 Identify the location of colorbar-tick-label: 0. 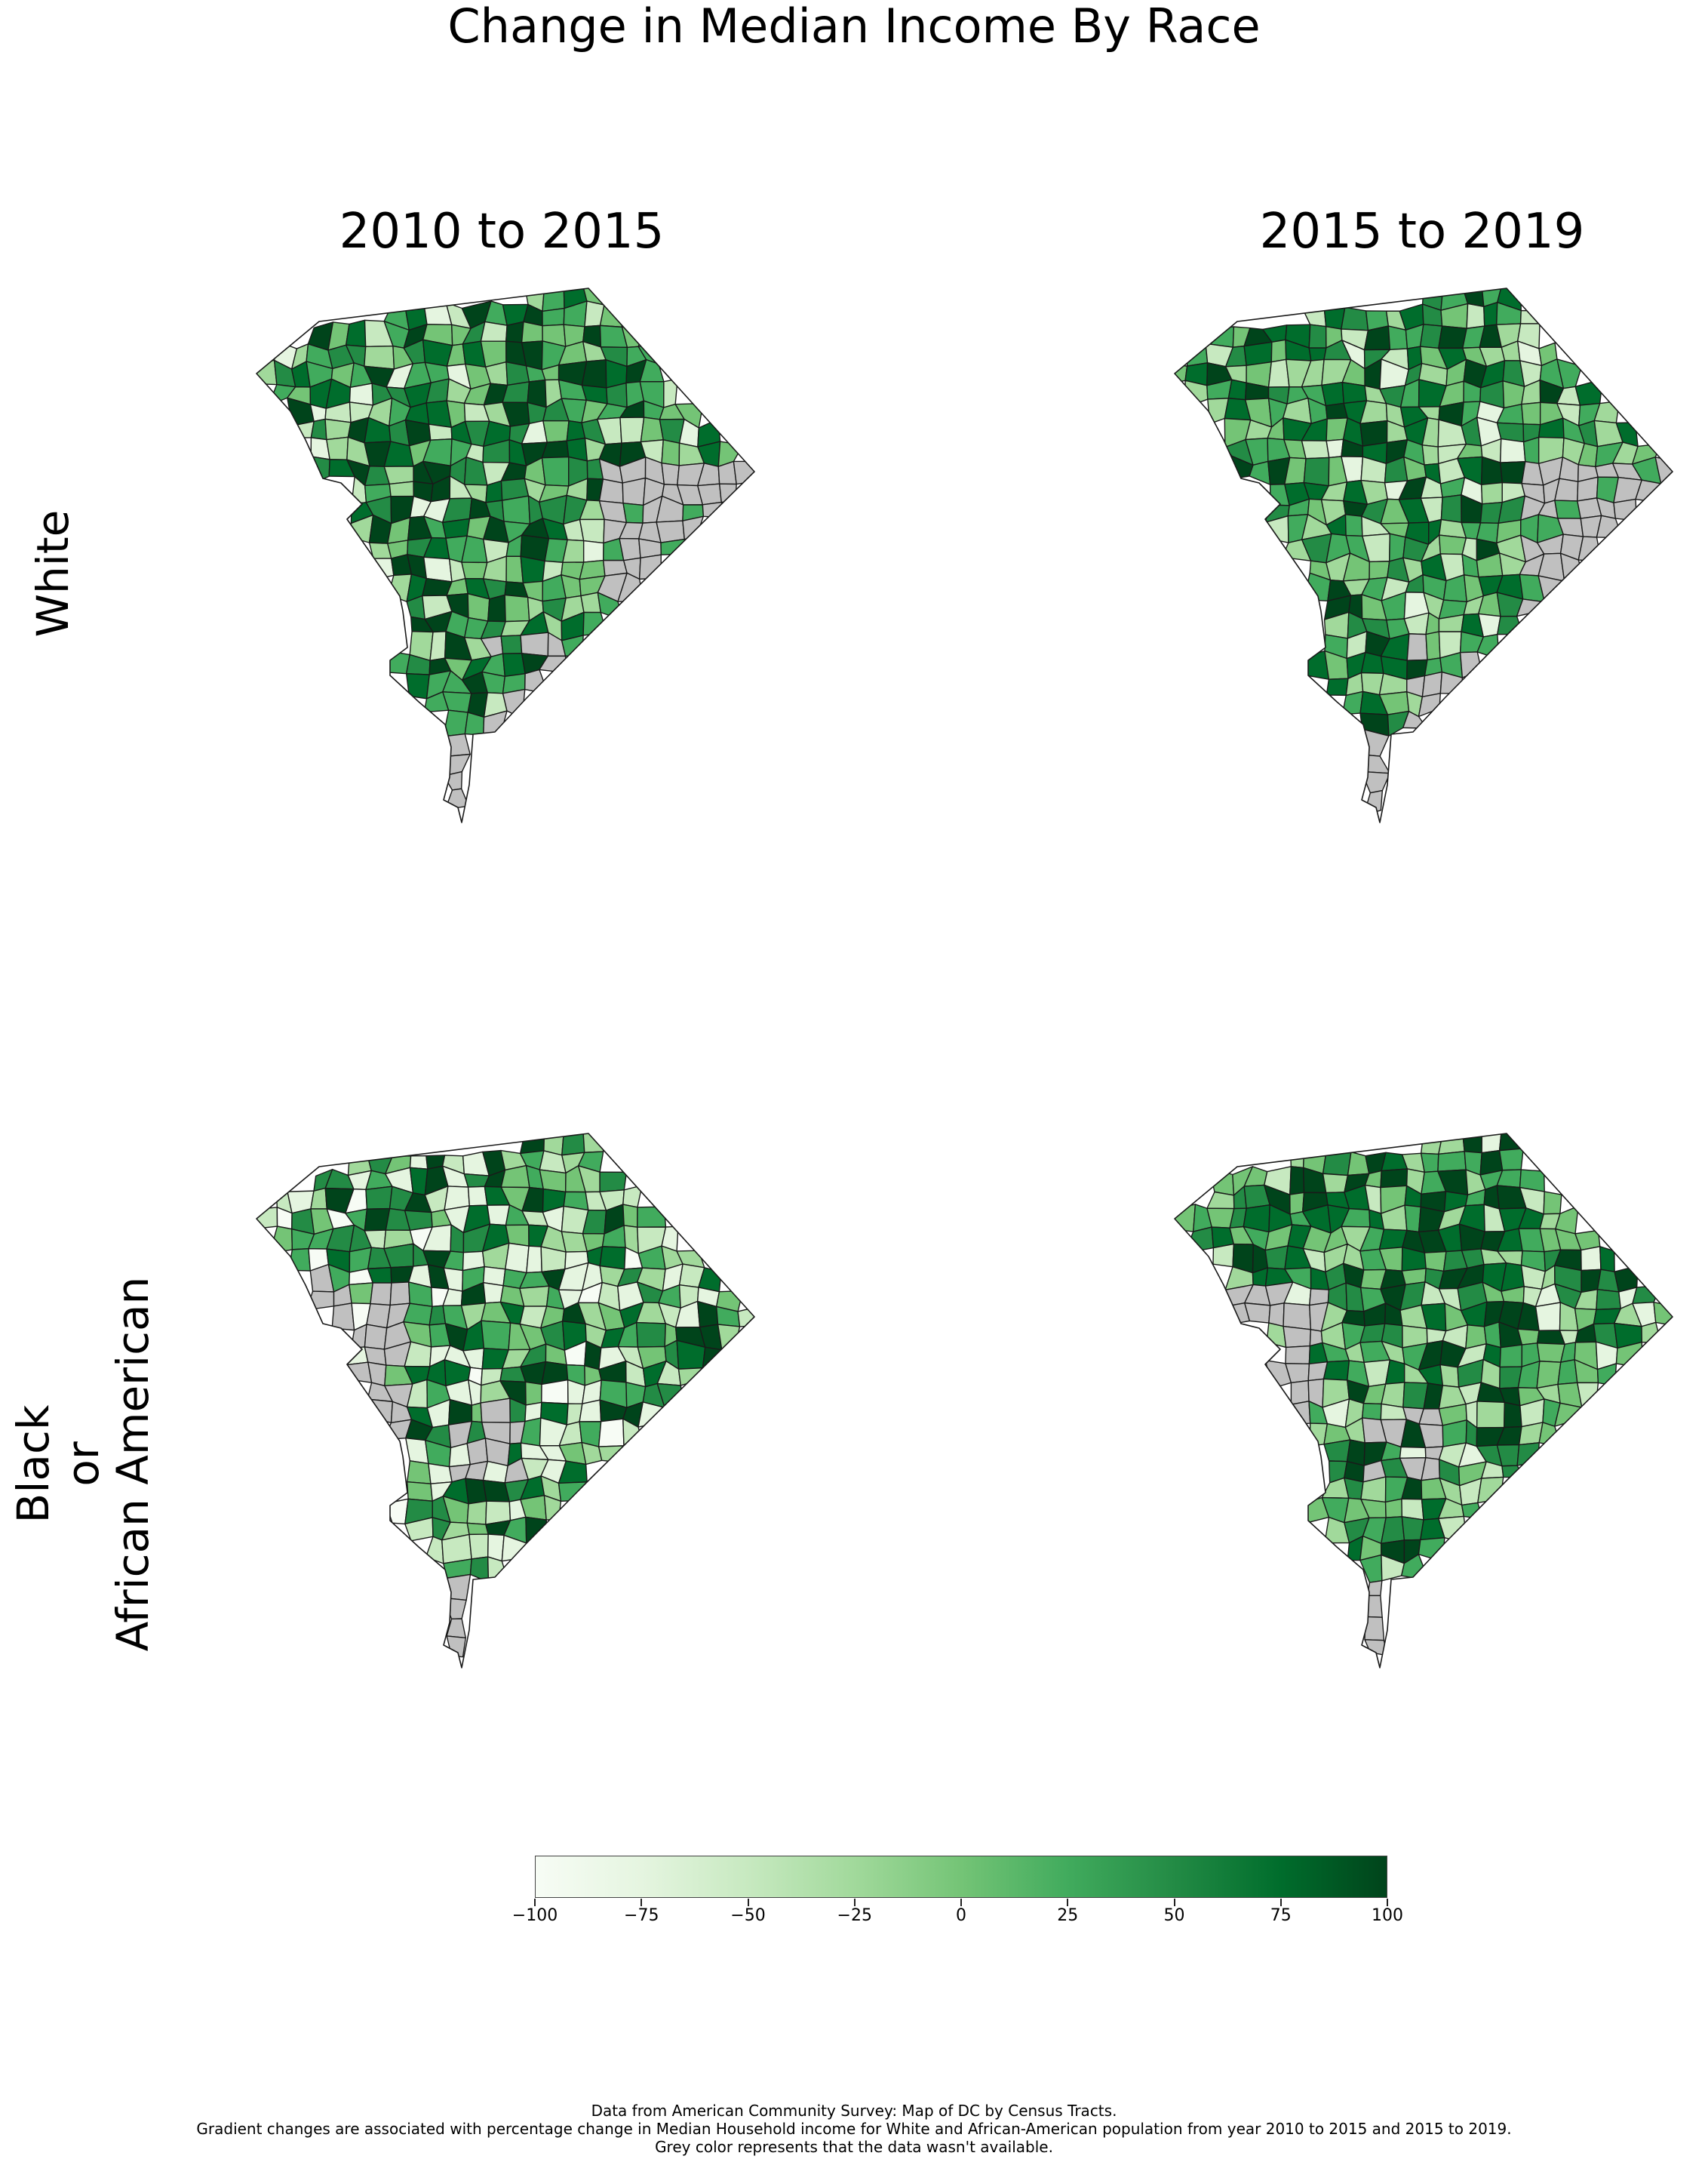
(961, 1915).